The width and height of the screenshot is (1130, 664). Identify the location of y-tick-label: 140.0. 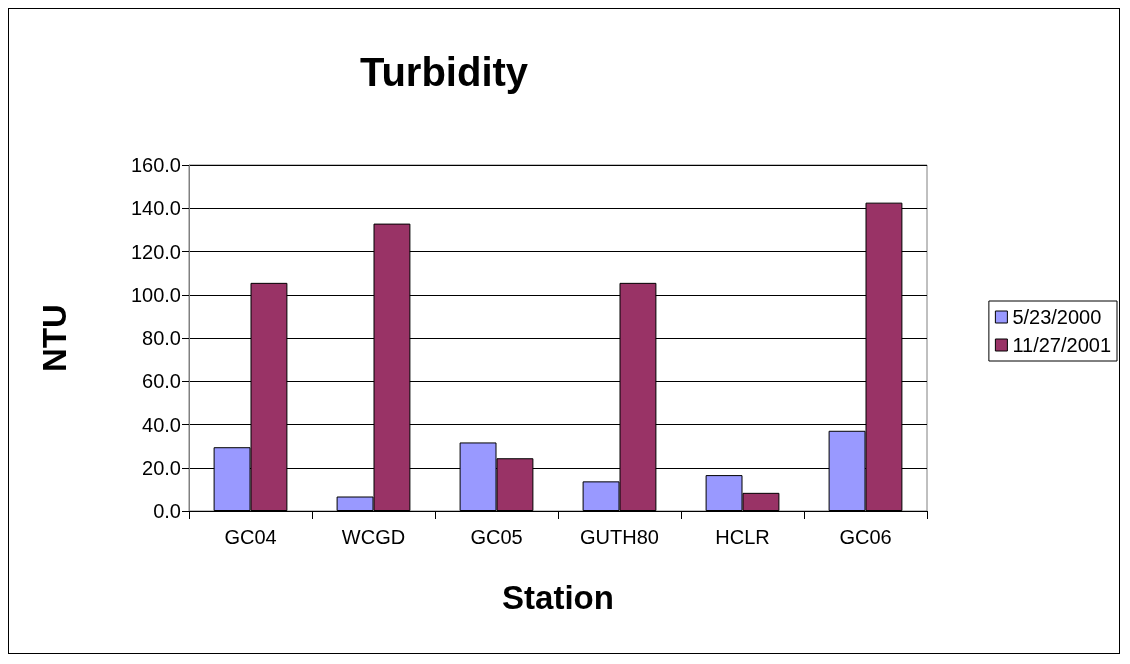
(155, 208).